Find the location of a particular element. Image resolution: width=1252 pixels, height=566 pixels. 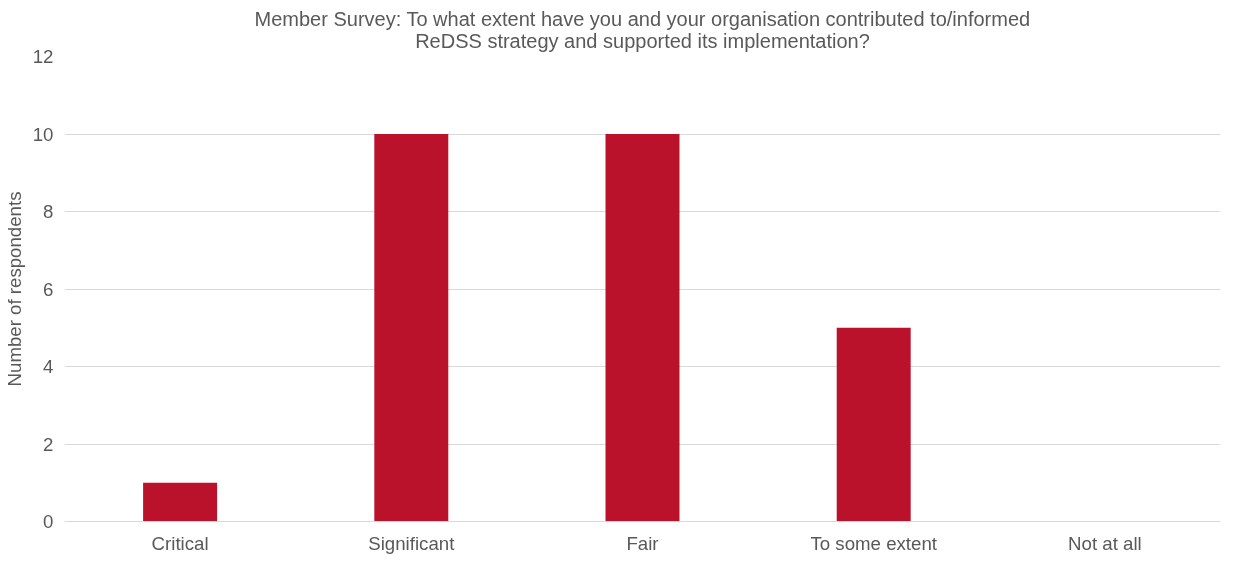

x-tick-label: Significant is located at coordinates (412, 543).